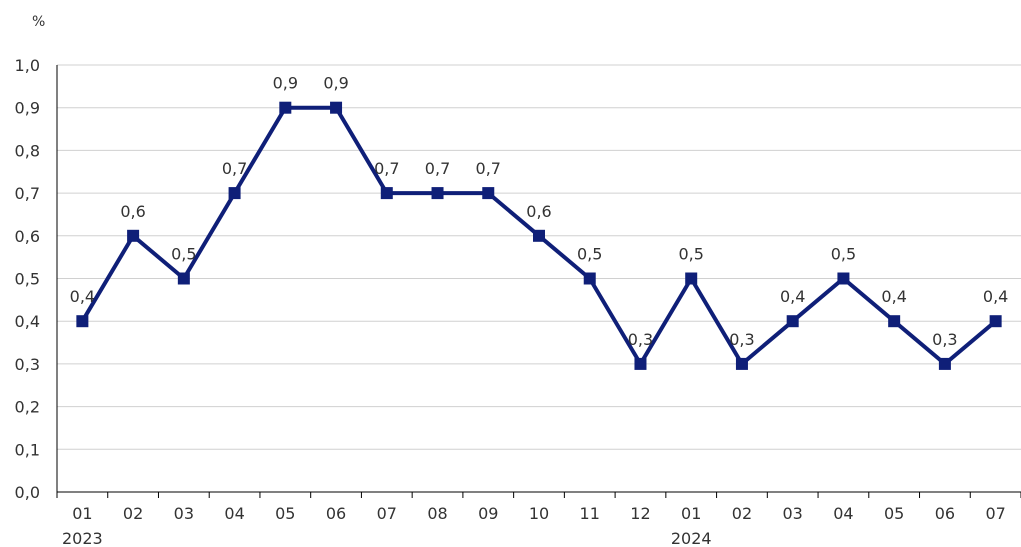  I want to click on y-tick-label: 0,5, so click(27, 279).